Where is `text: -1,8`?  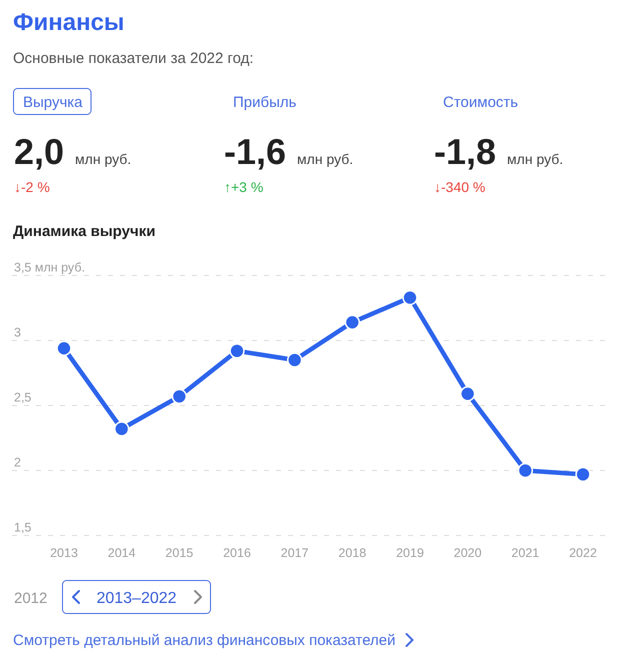
text: -1,8 is located at coordinates (465, 151).